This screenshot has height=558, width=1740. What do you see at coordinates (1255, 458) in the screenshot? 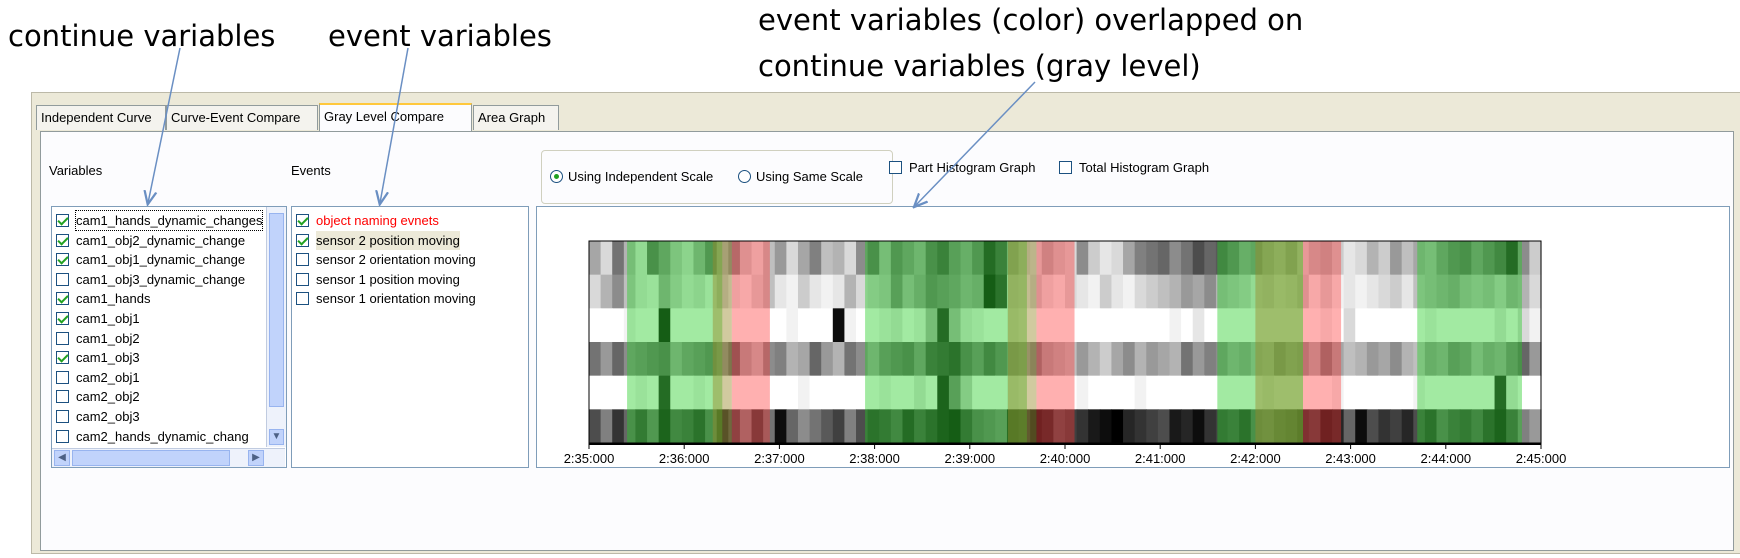
I see `x-tick-label: 2:42:000` at bounding box center [1255, 458].